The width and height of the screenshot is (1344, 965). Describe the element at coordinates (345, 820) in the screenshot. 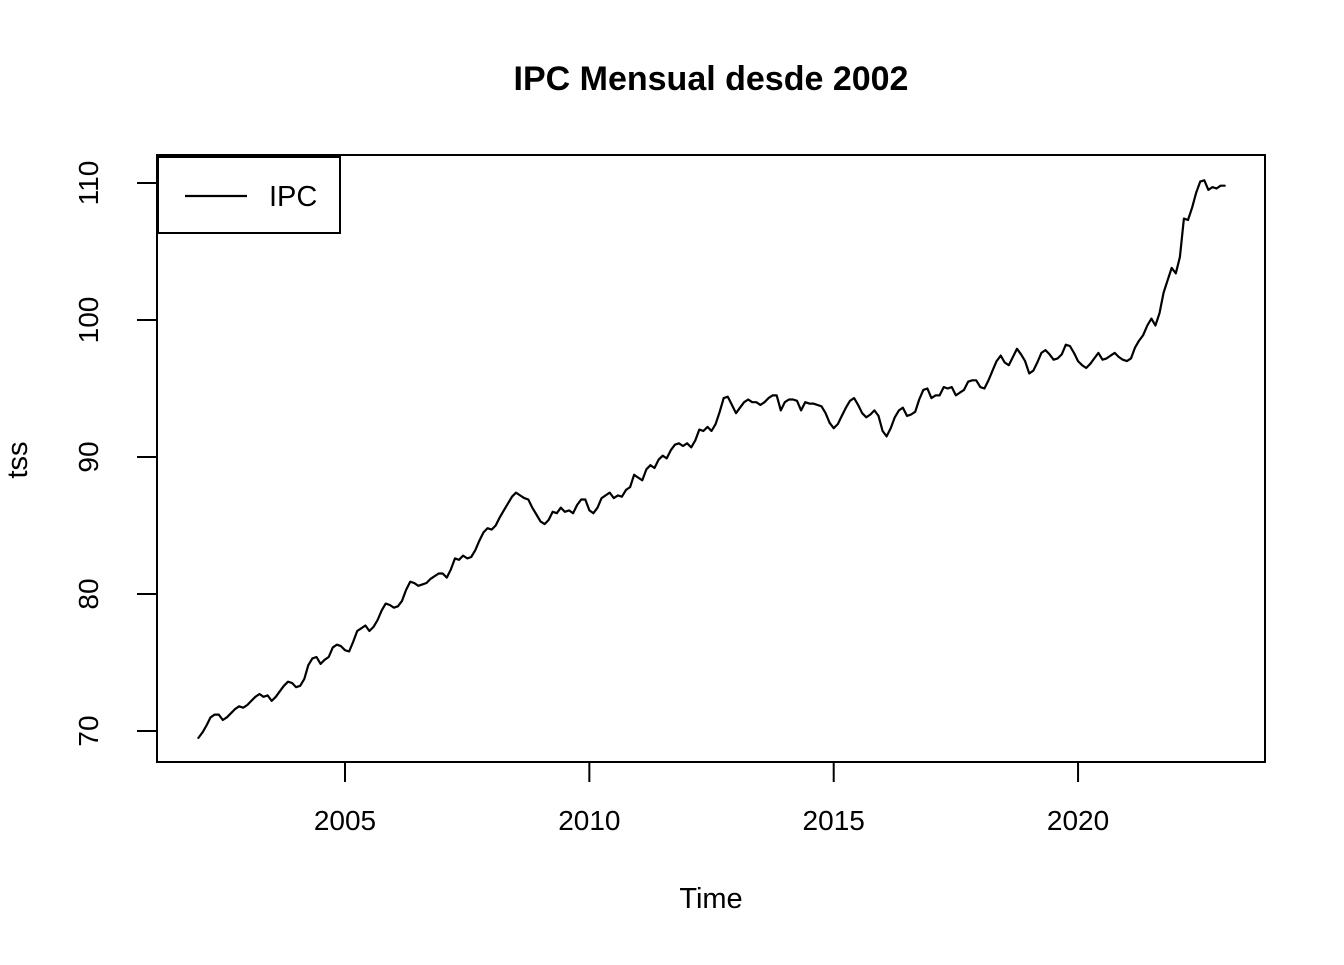

I see `x-tick-label: 2005` at that location.